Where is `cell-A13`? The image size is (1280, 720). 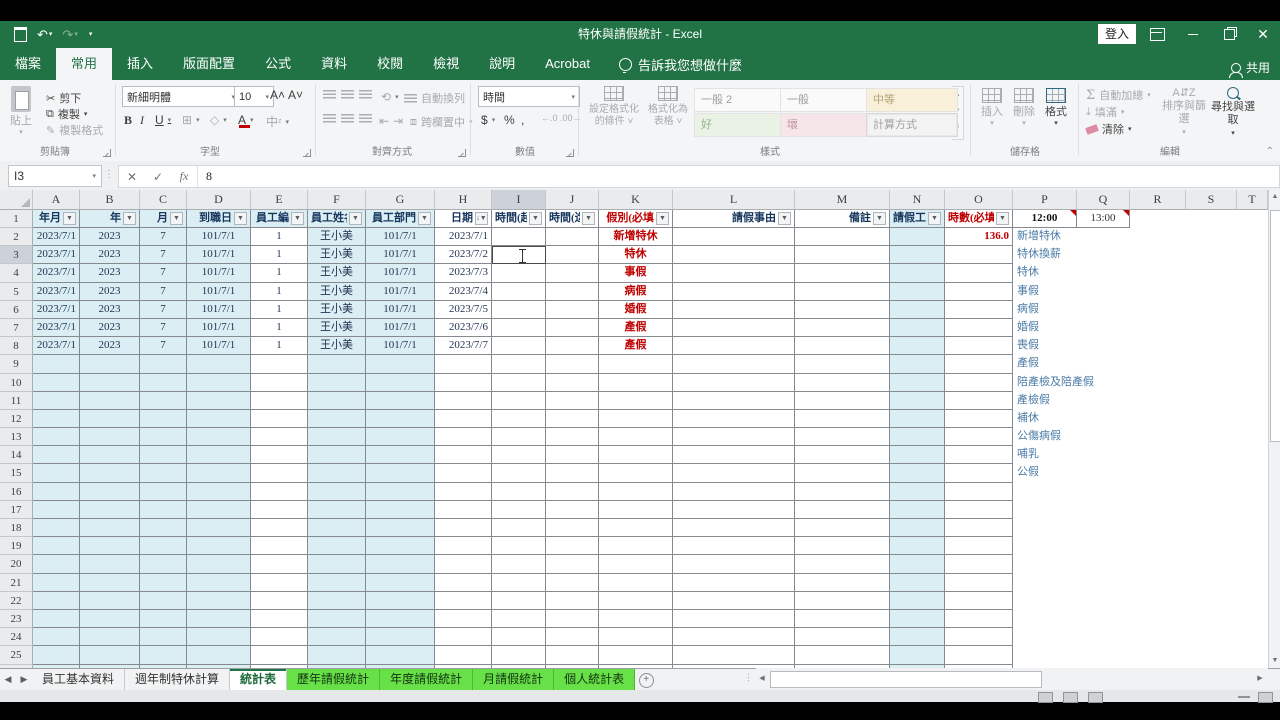
cell-A13 is located at coordinates (56, 437).